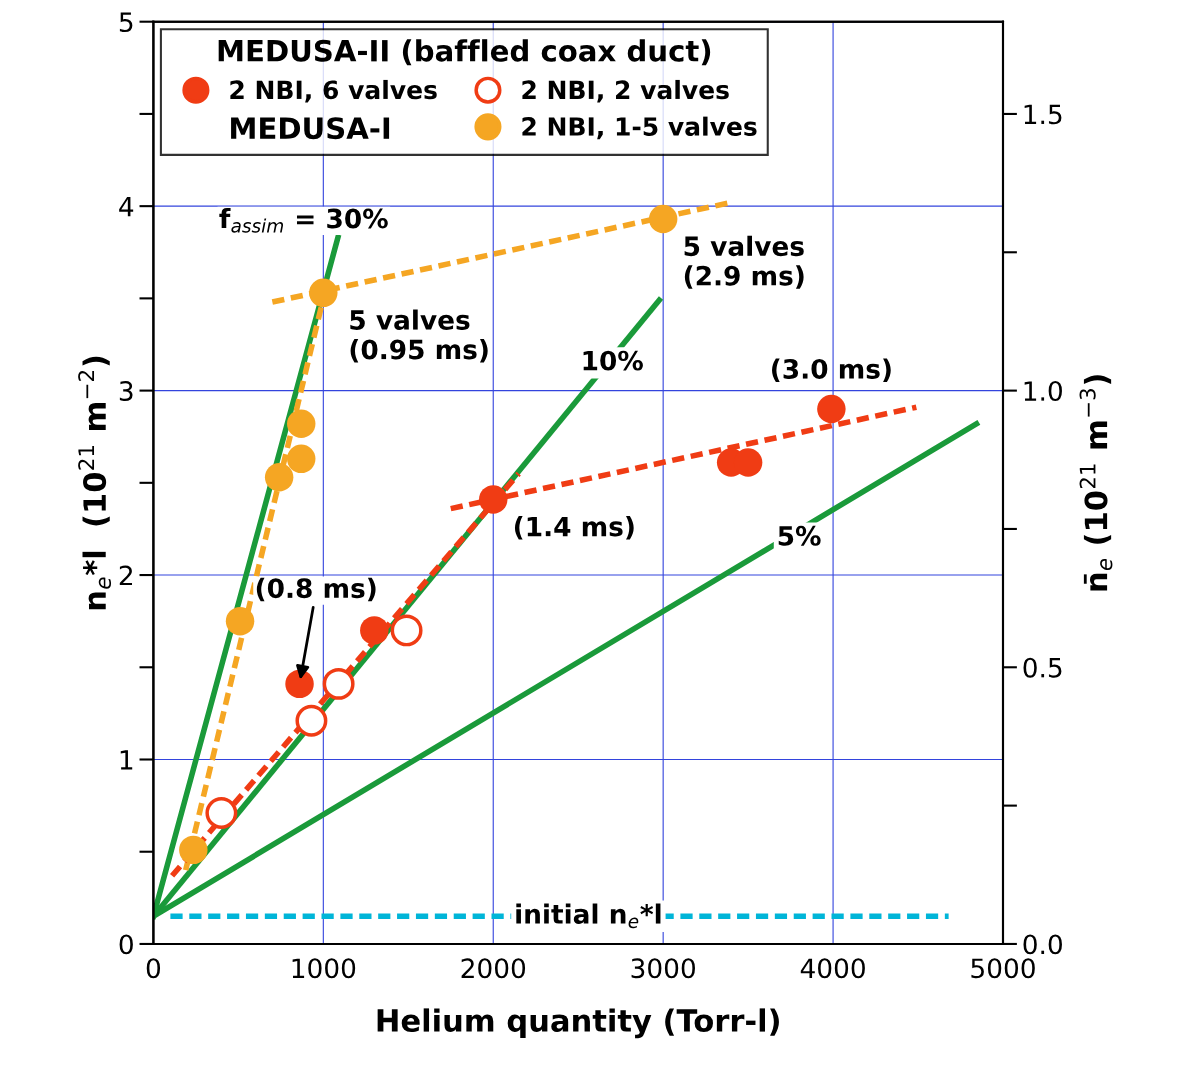 This screenshot has width=1180, height=1085. What do you see at coordinates (95, 483) in the screenshot?
I see `y-axis-title: n$_{e}$*l (10$^{21}$ m$^{−2}$)` at bounding box center [95, 483].